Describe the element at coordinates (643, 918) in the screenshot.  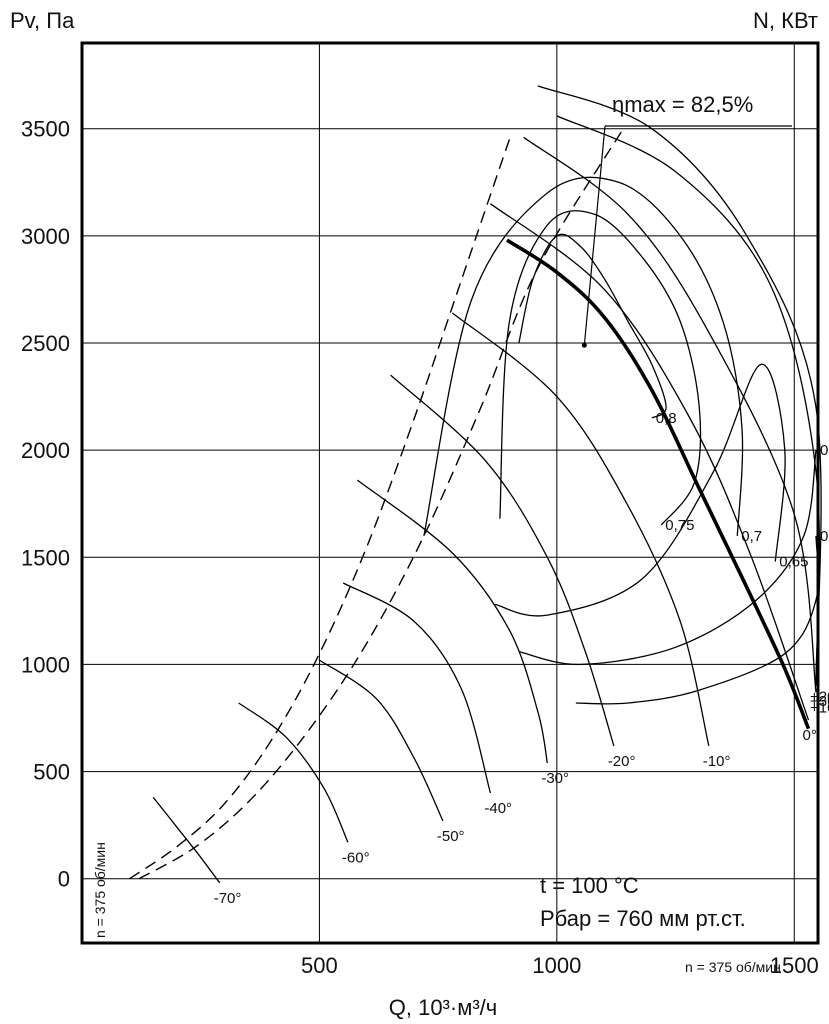
I see `pressure-label: Рбар = 760 мм рт.ст.` at that location.